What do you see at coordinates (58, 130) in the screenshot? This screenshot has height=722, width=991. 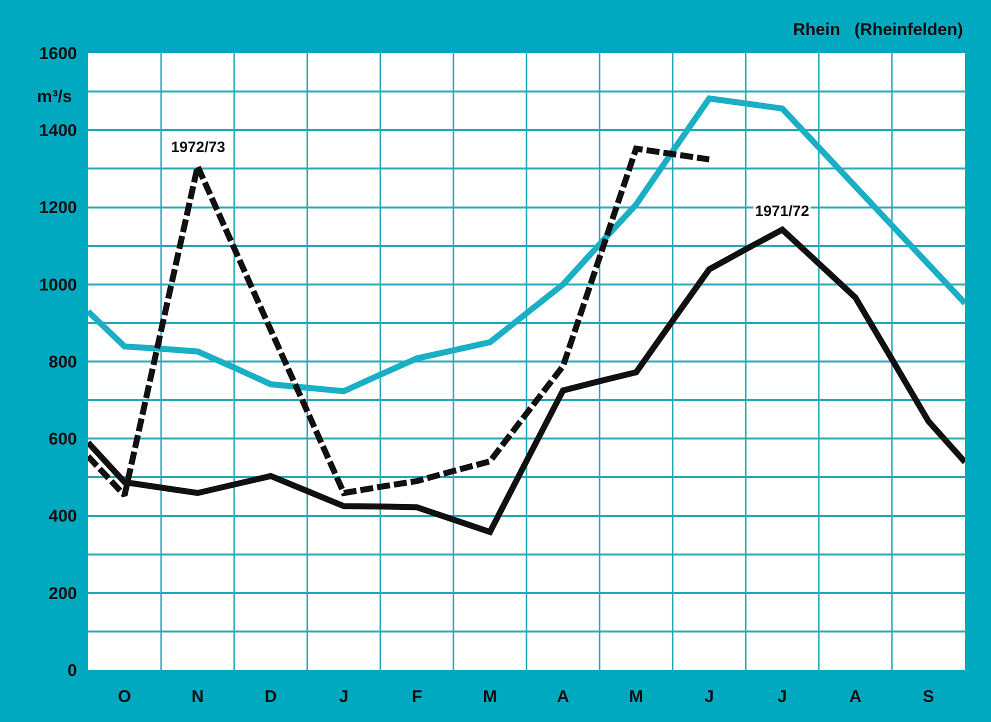 I see `y-tick-label: 1400` at bounding box center [58, 130].